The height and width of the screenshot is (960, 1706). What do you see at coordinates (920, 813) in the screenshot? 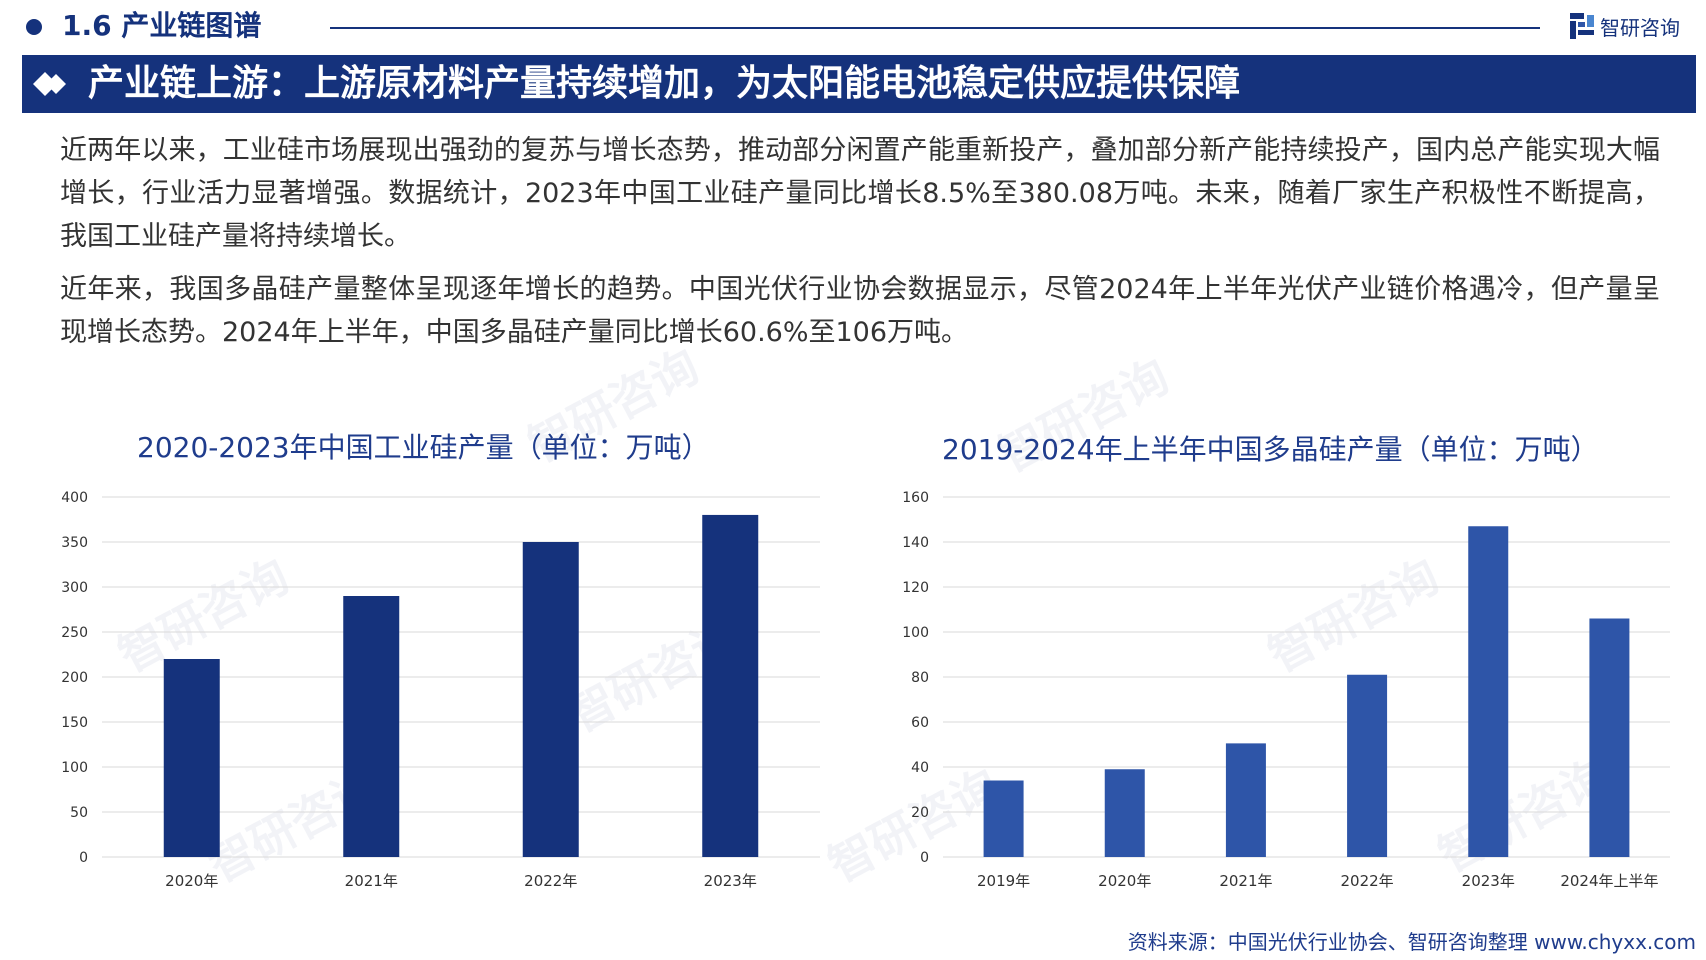
I see `y-tick-label: 20` at bounding box center [920, 813].